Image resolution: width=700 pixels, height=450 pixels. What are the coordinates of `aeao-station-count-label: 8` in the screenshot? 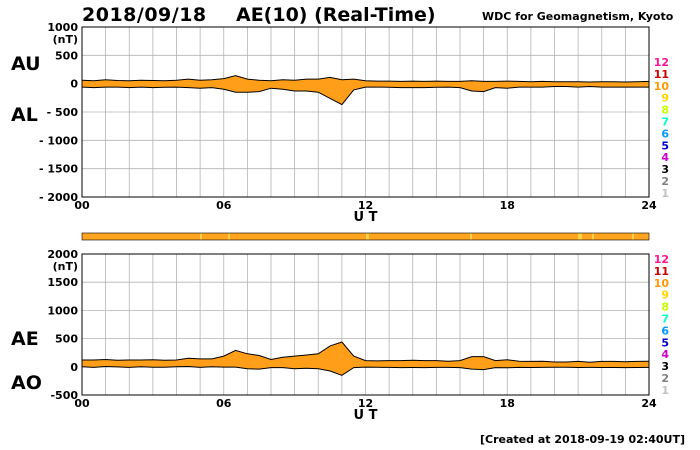 It's located at (665, 307).